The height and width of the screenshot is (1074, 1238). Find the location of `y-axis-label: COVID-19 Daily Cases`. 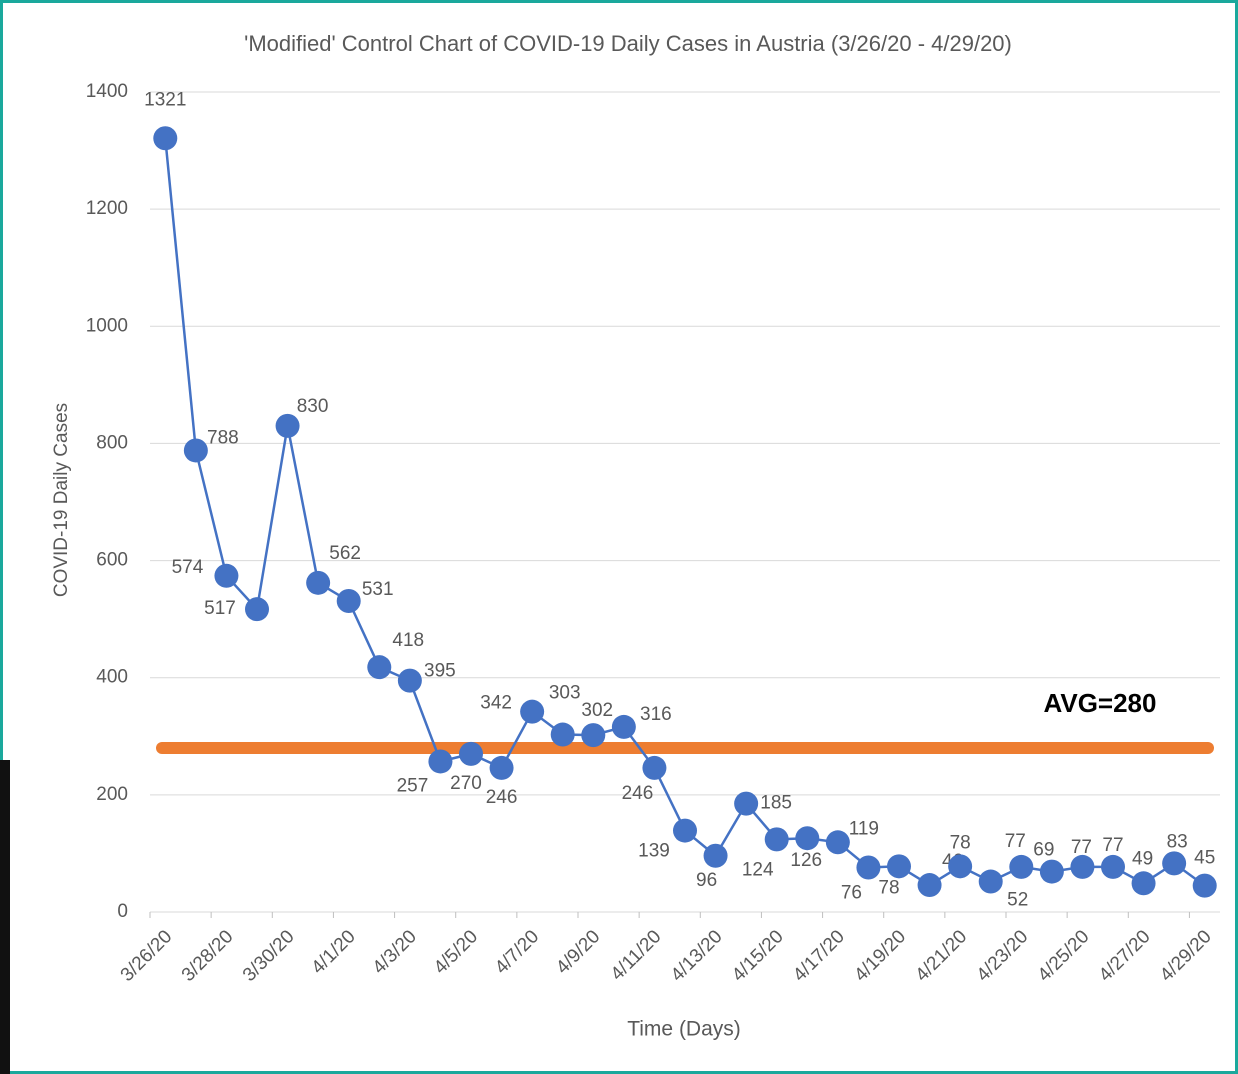

y-axis-label: COVID-19 Daily Cases is located at coordinates (61, 500).